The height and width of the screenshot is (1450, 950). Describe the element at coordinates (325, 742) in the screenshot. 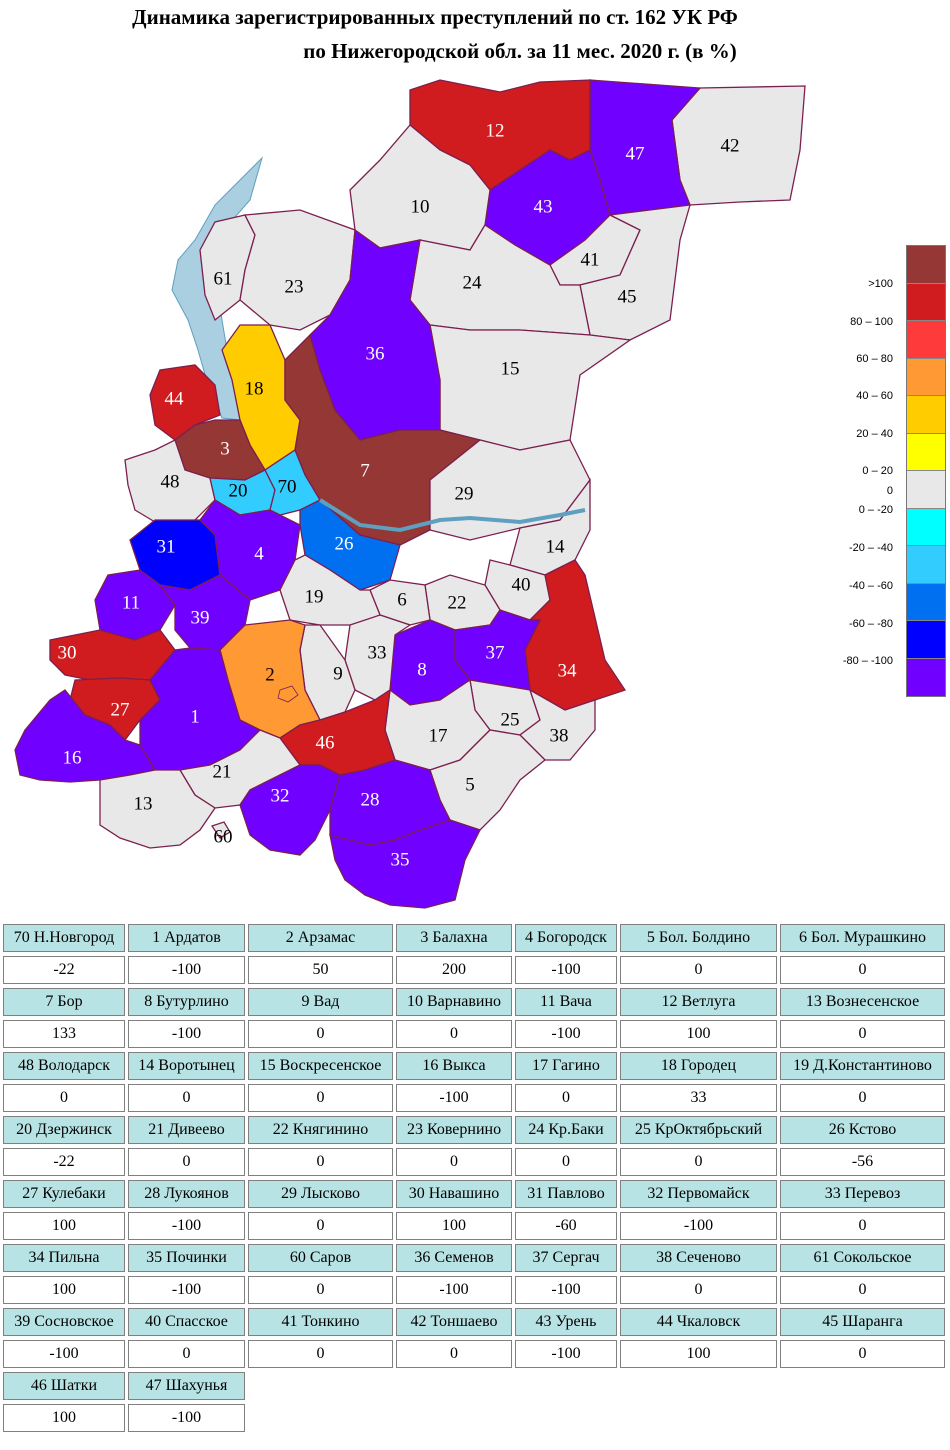

I see `region-label-46: 46` at that location.